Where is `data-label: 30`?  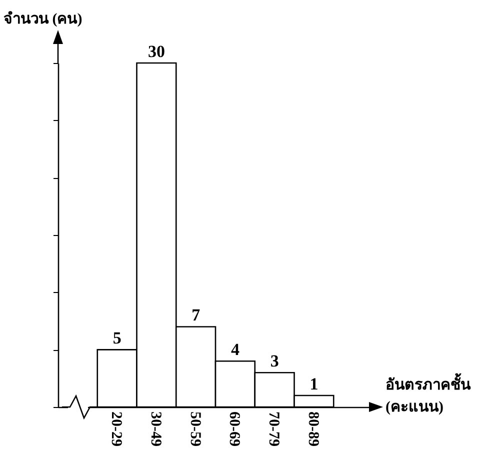 data-label: 30 is located at coordinates (156, 51).